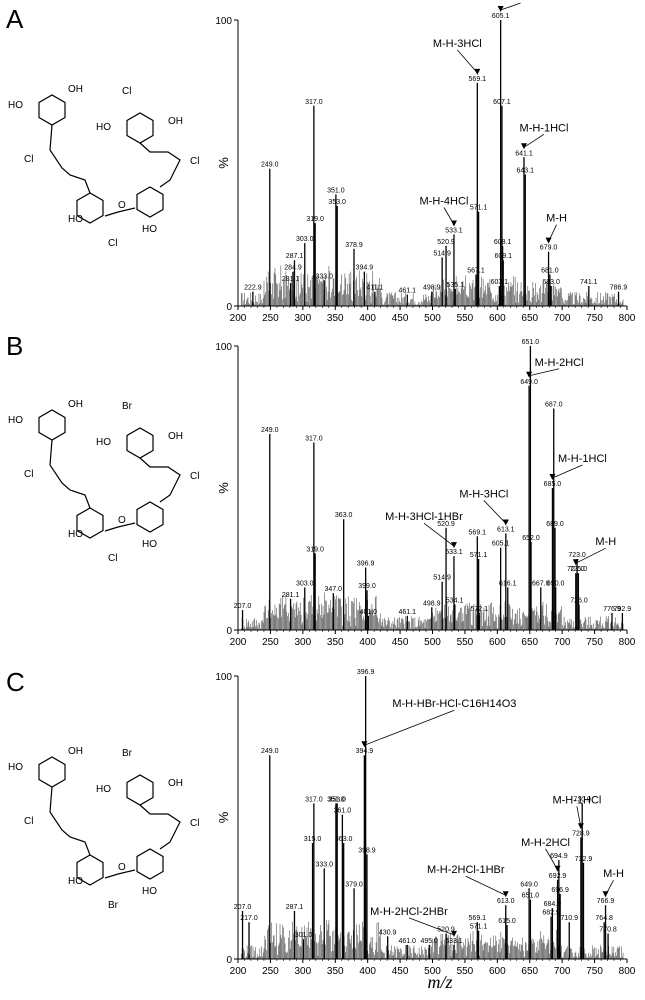  Describe the element at coordinates (531, 538) in the screenshot. I see `peak-label: 652.0` at that location.